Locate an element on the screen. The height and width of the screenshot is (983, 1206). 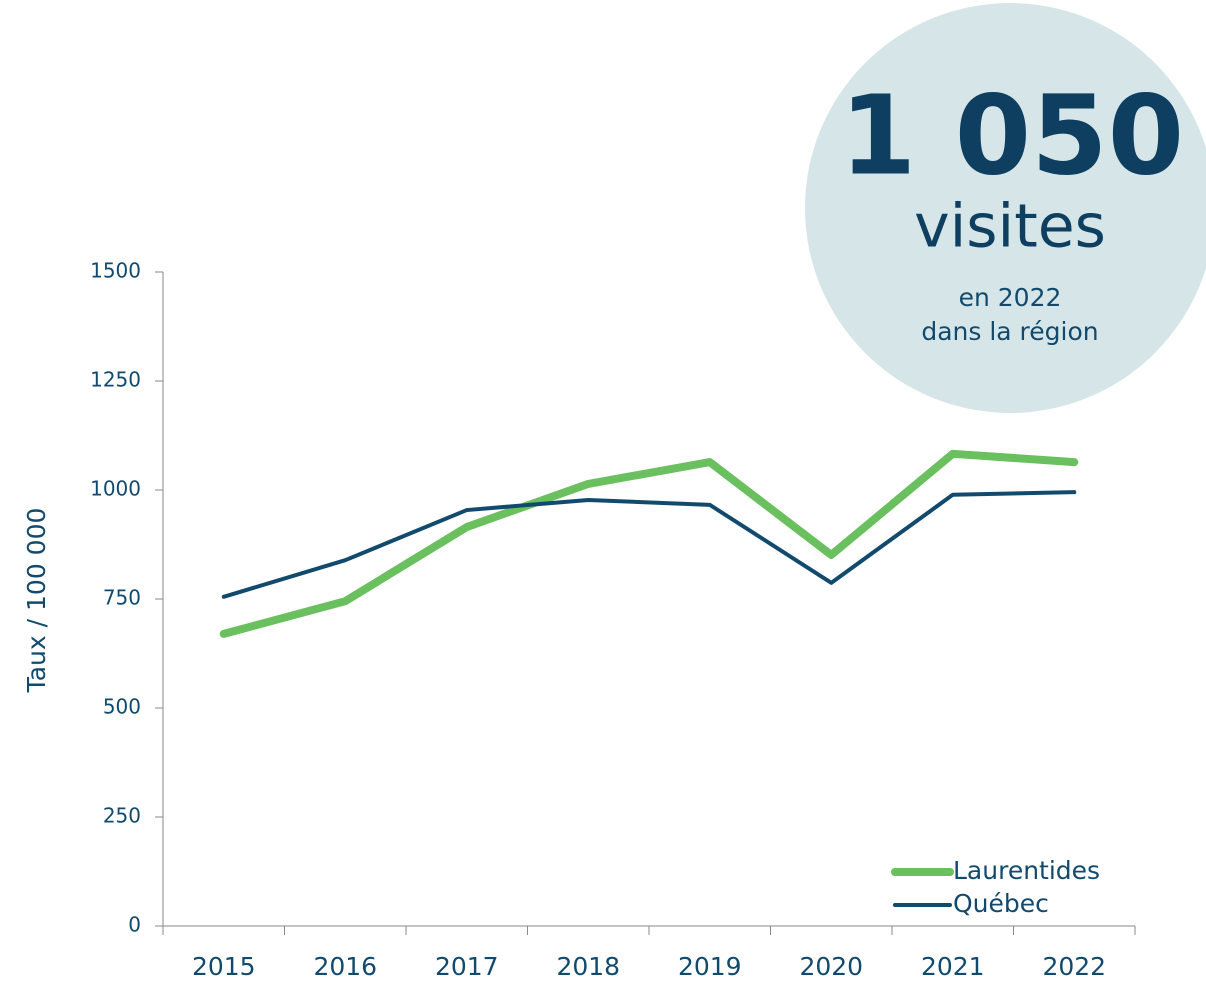
y-tick-label: 250 is located at coordinates (122, 816).